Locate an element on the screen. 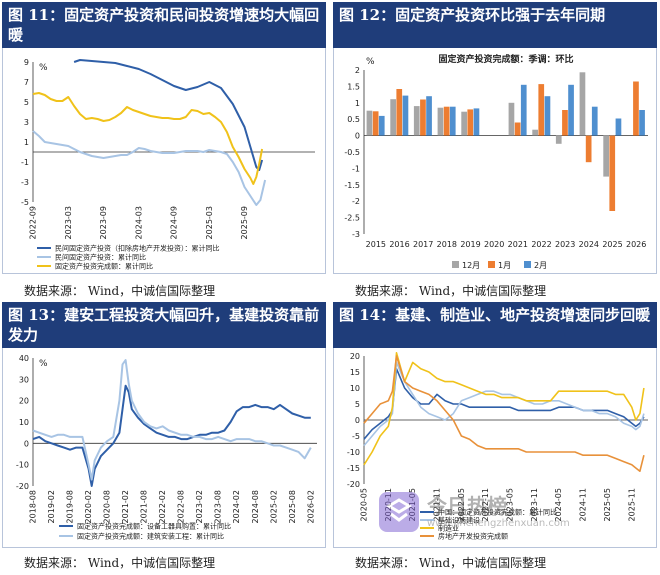  y-tick-label: 2 is located at coordinates (357, 70).